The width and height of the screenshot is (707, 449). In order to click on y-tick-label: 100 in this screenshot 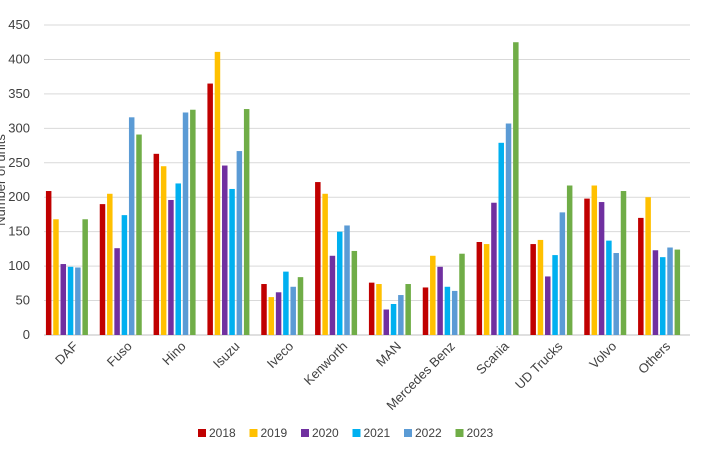, I will do `click(19, 265)`.